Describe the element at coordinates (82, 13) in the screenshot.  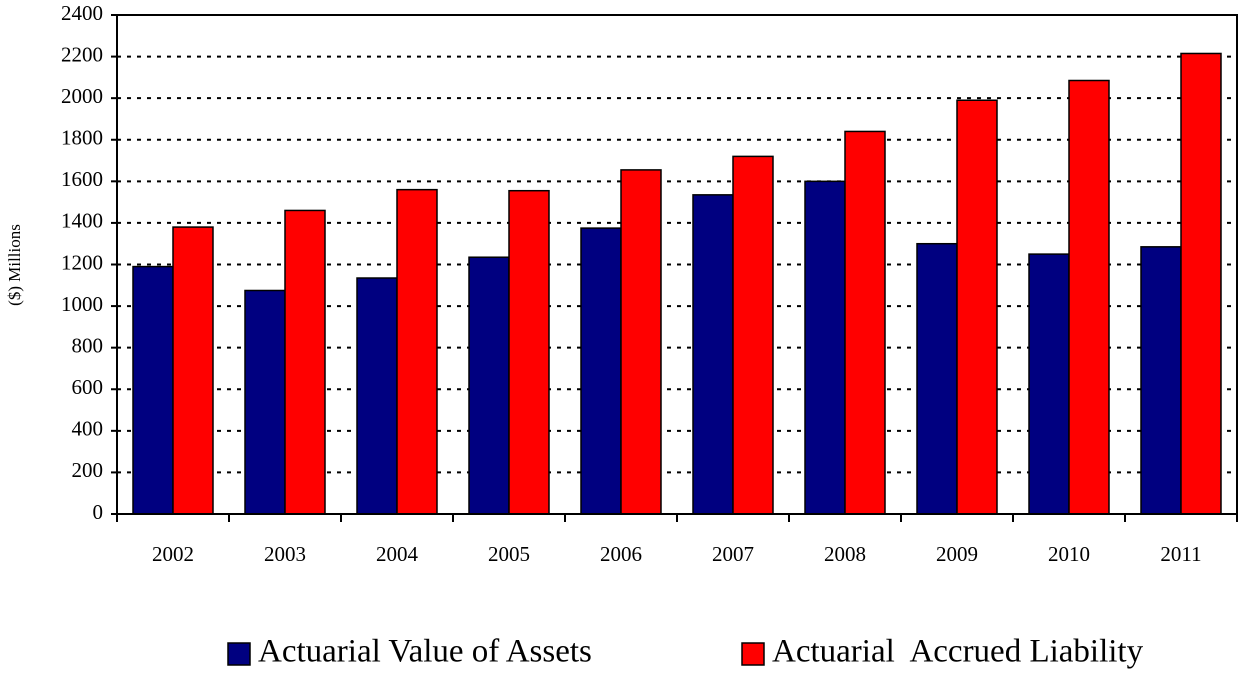
I see `y-tick-label: 2400` at that location.